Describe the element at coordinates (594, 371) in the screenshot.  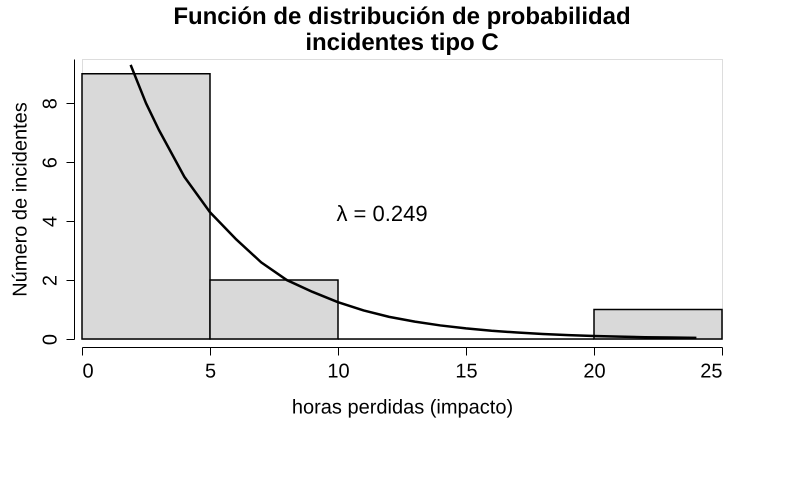
I see `x-tick-label: 20` at that location.